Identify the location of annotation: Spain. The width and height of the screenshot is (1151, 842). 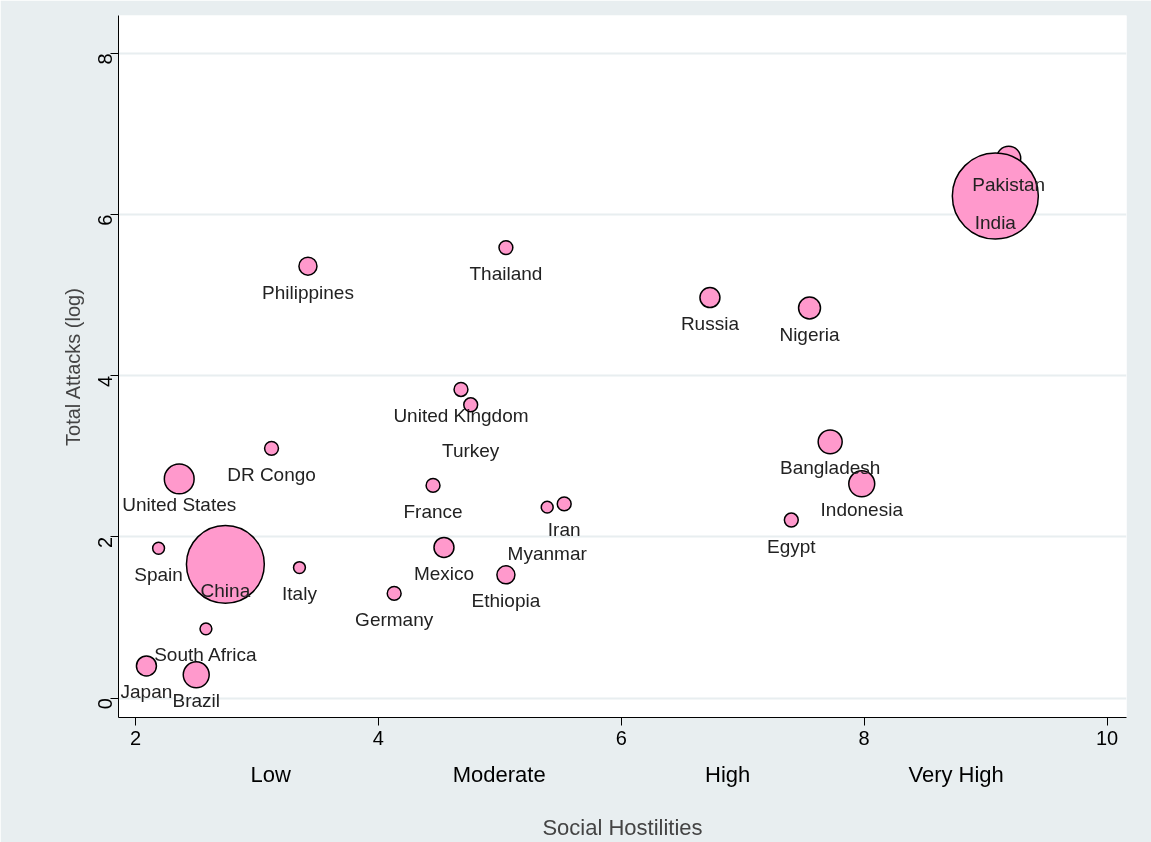
(158, 574).